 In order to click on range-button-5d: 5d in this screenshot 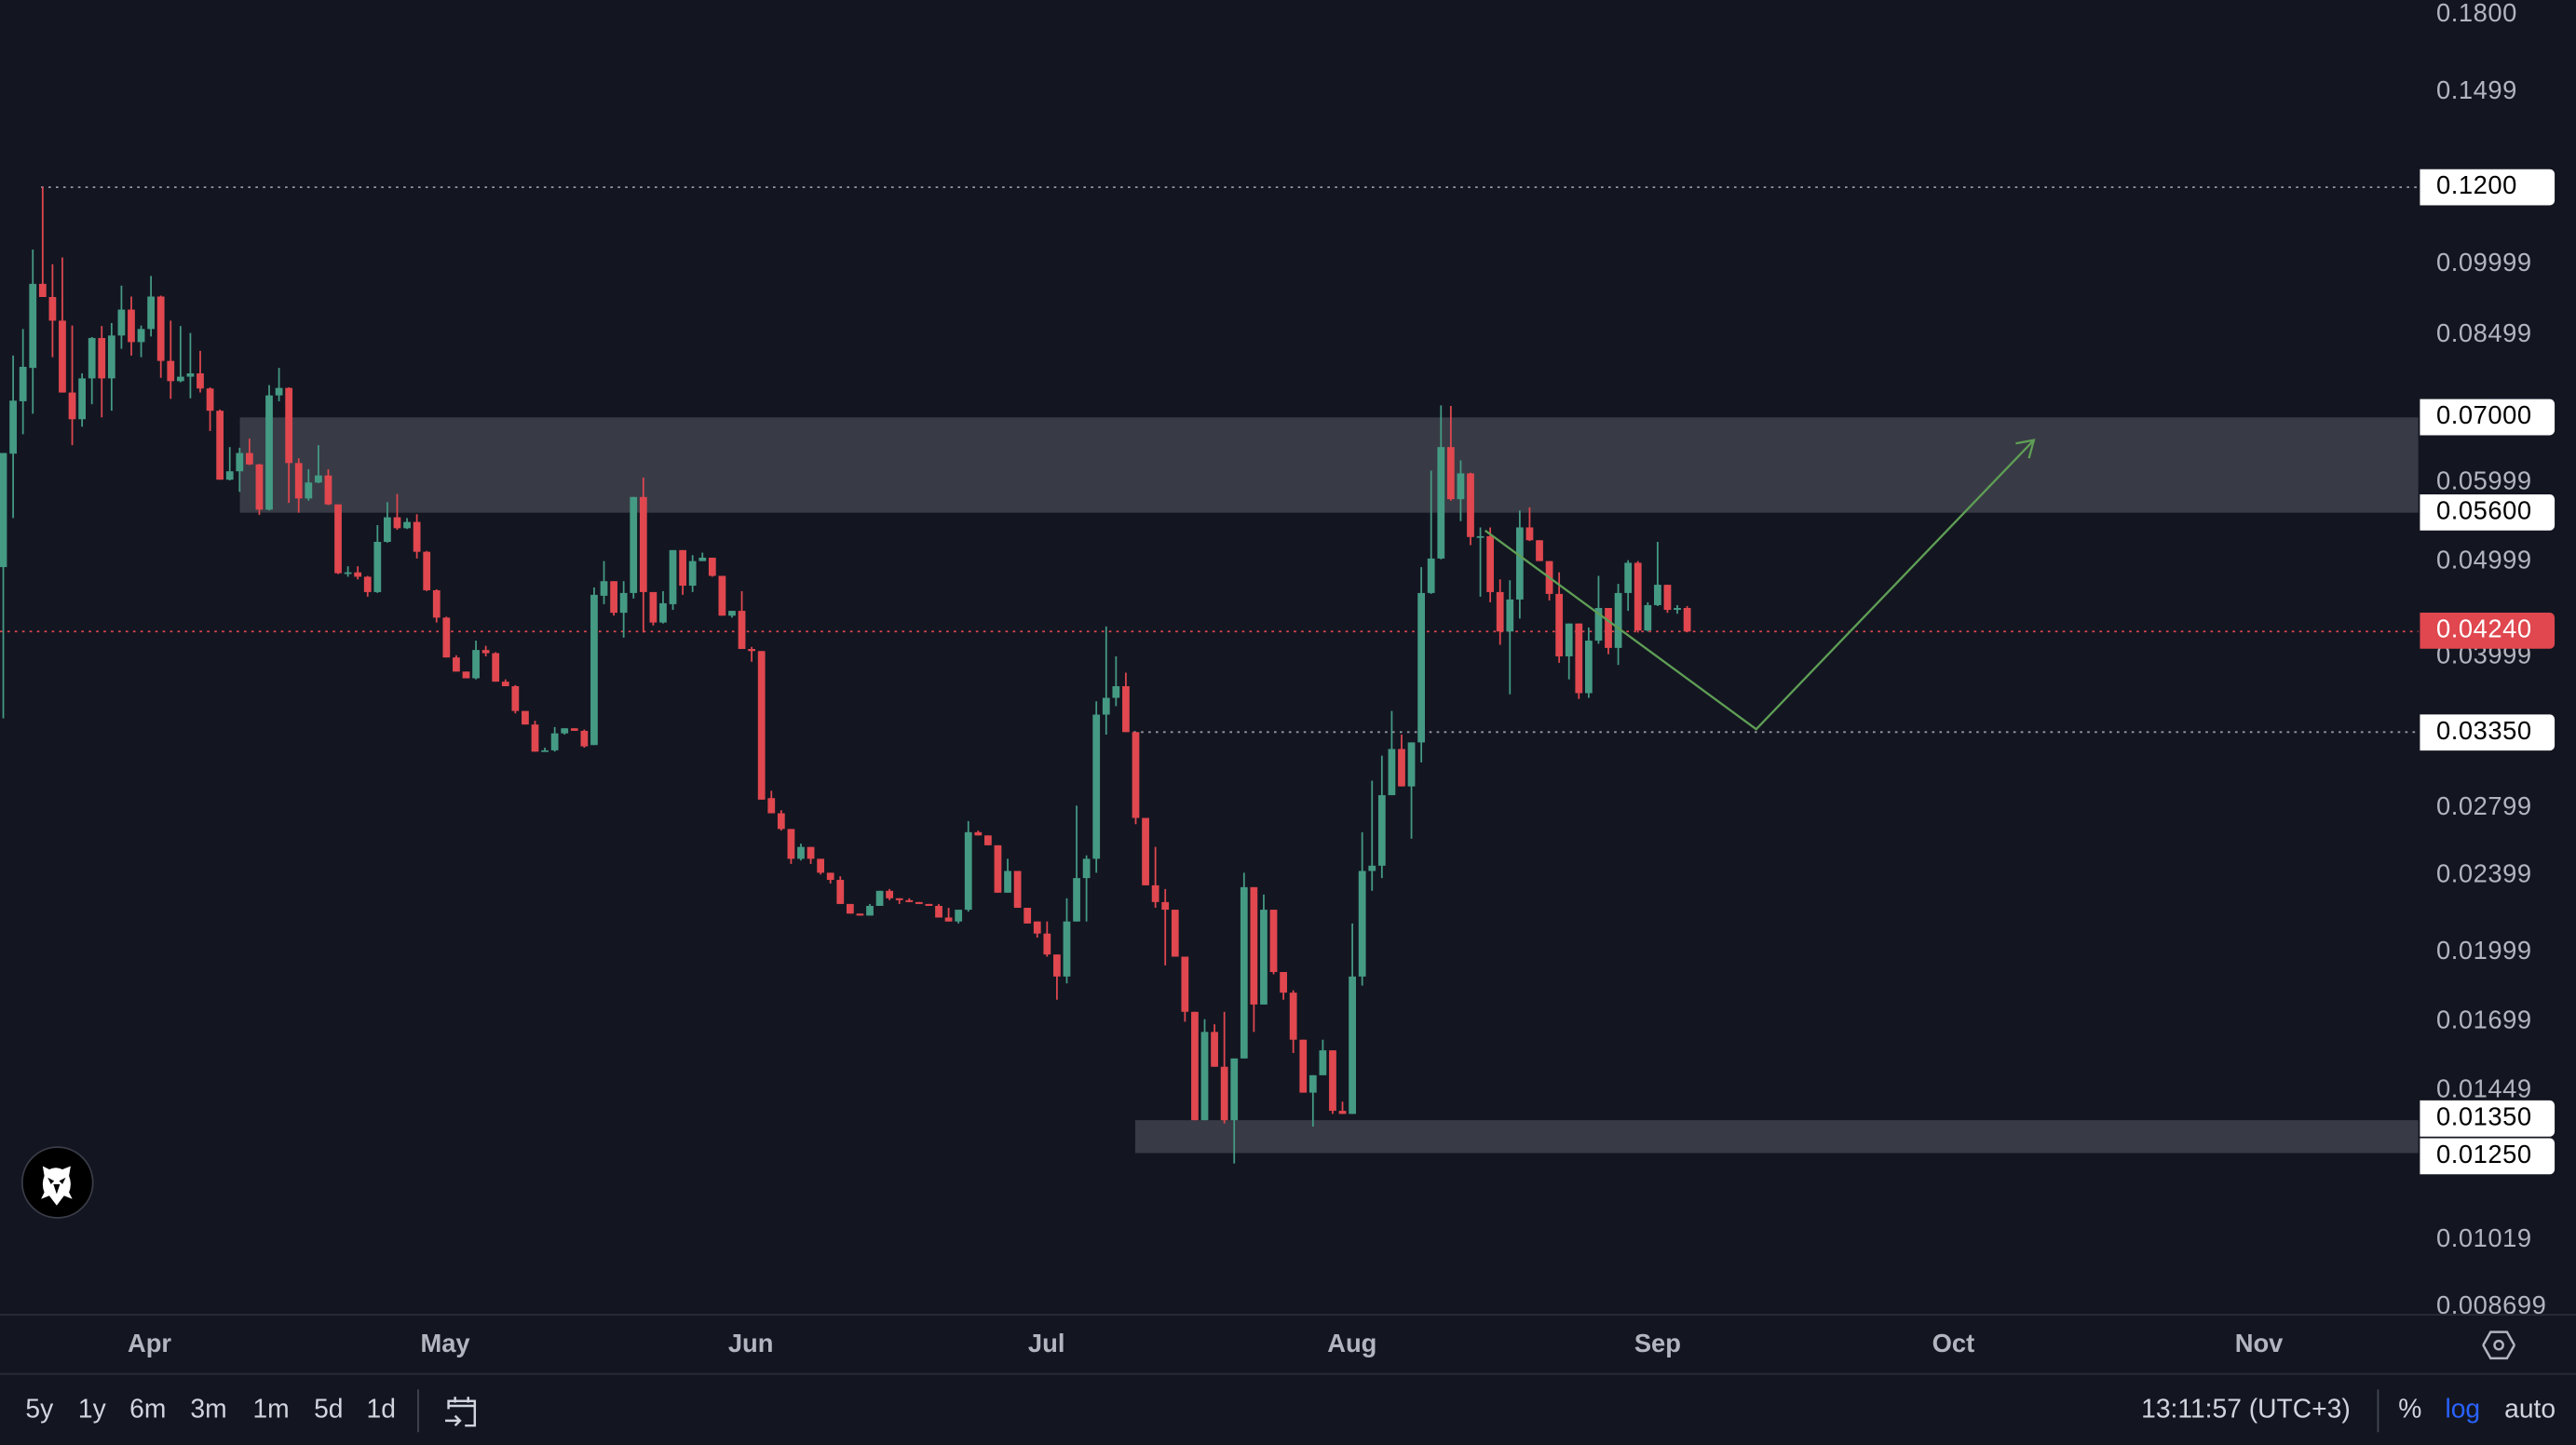, I will do `click(329, 1410)`.